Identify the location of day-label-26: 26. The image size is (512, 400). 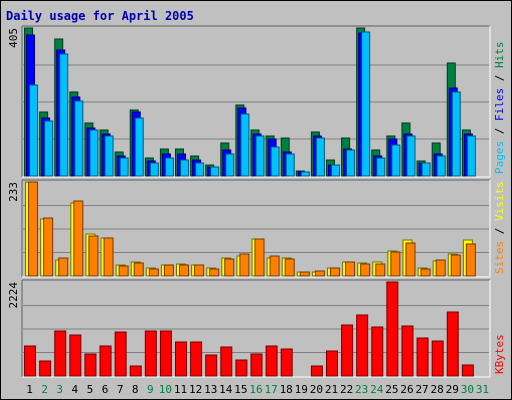
(406, 389).